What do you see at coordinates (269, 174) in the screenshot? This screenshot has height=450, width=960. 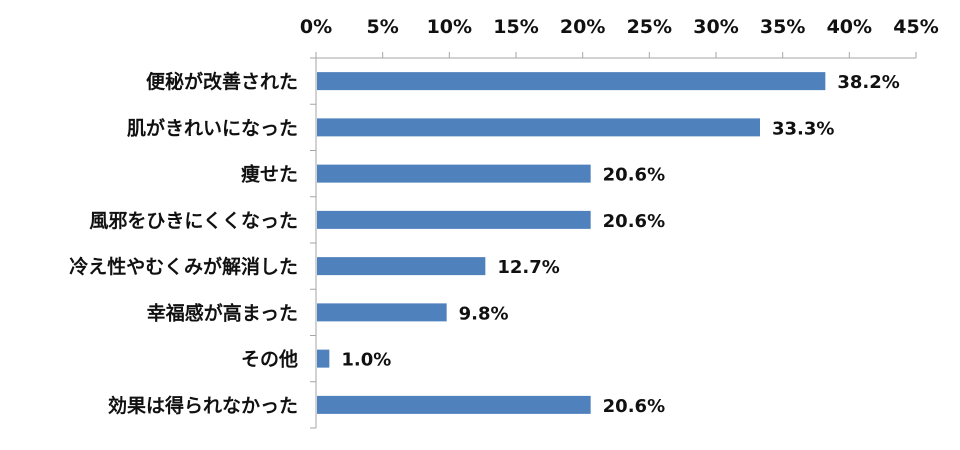 I see `category-label: 痩せた` at bounding box center [269, 174].